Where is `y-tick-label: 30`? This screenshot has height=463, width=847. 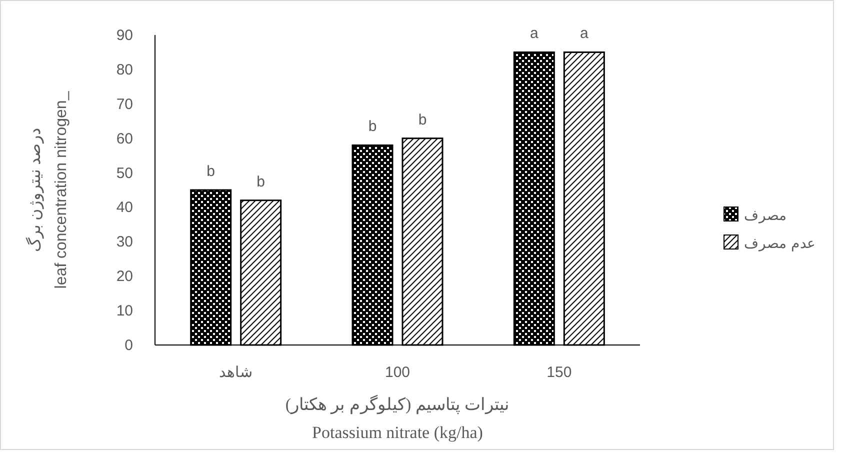 y-tick-label: 30 is located at coordinates (124, 242).